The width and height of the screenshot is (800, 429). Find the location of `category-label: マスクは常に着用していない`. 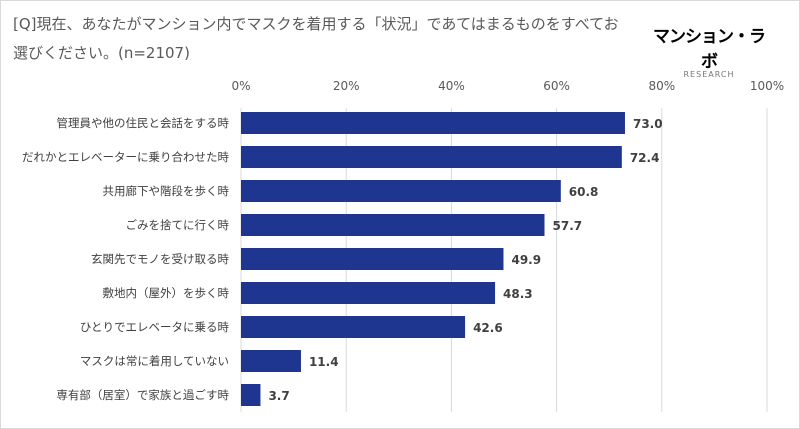

category-label: マスクは常に着用していない is located at coordinates (154, 361).